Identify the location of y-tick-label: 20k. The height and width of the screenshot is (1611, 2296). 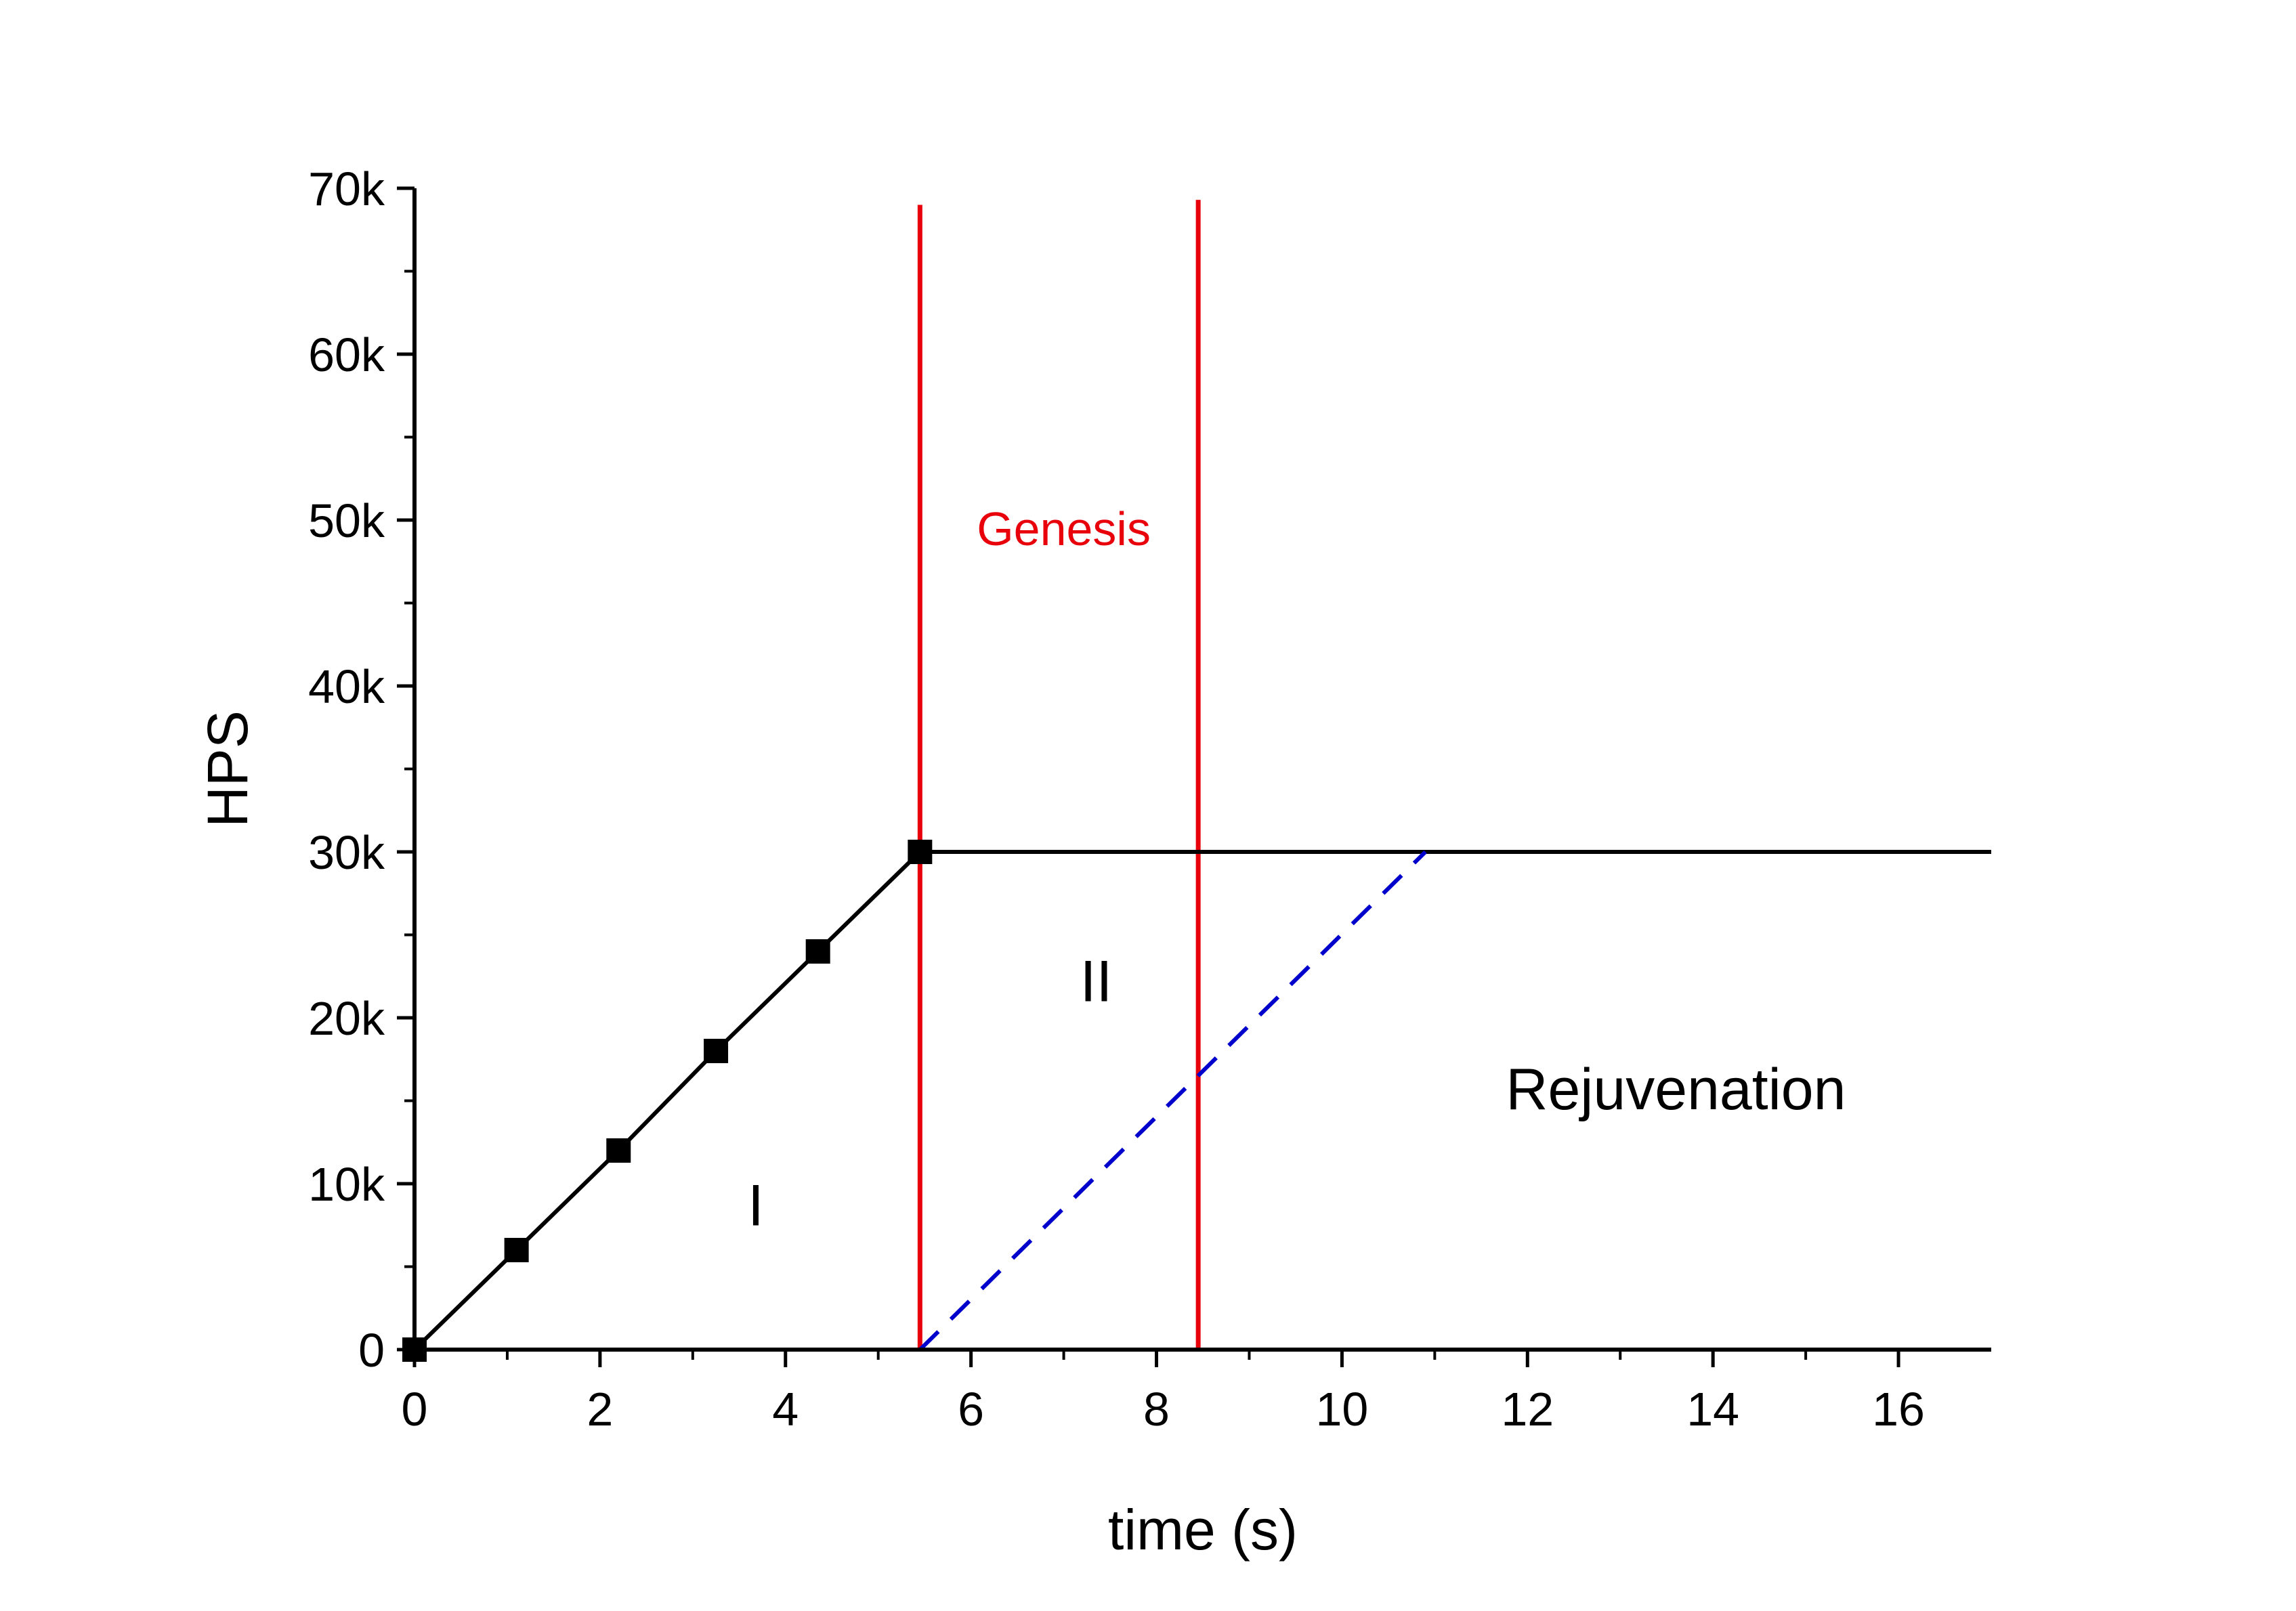
(346, 1018).